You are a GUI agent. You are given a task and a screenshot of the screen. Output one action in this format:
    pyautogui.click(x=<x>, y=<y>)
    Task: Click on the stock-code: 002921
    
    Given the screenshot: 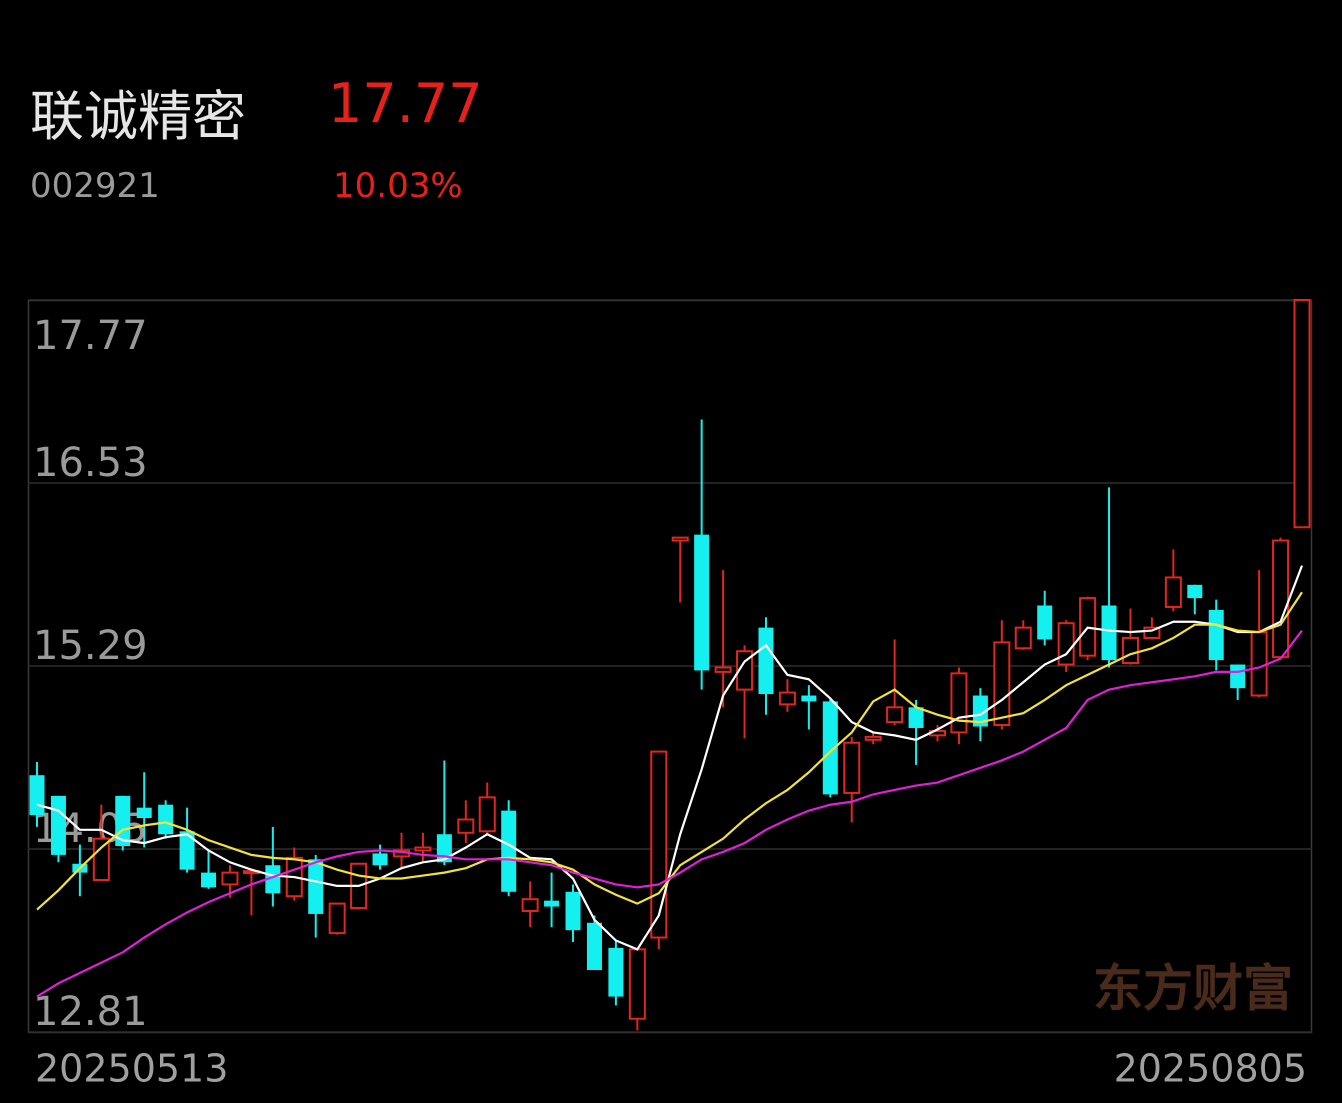 What is the action you would take?
    pyautogui.click(x=95, y=186)
    